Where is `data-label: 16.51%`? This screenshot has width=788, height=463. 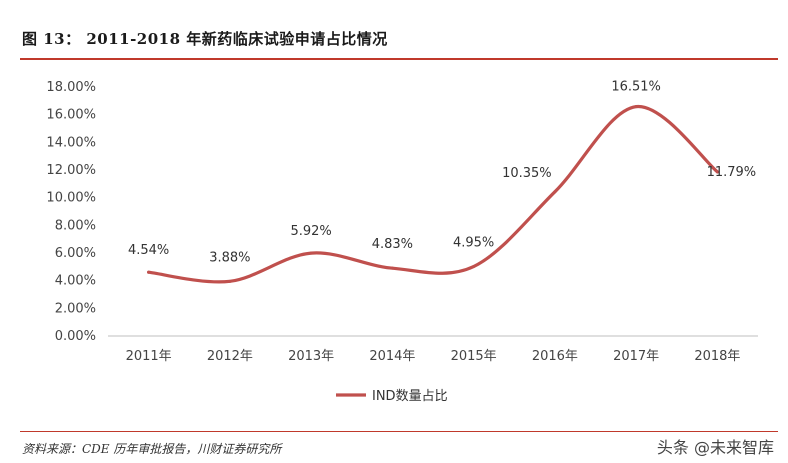 data-label: 16.51% is located at coordinates (636, 87).